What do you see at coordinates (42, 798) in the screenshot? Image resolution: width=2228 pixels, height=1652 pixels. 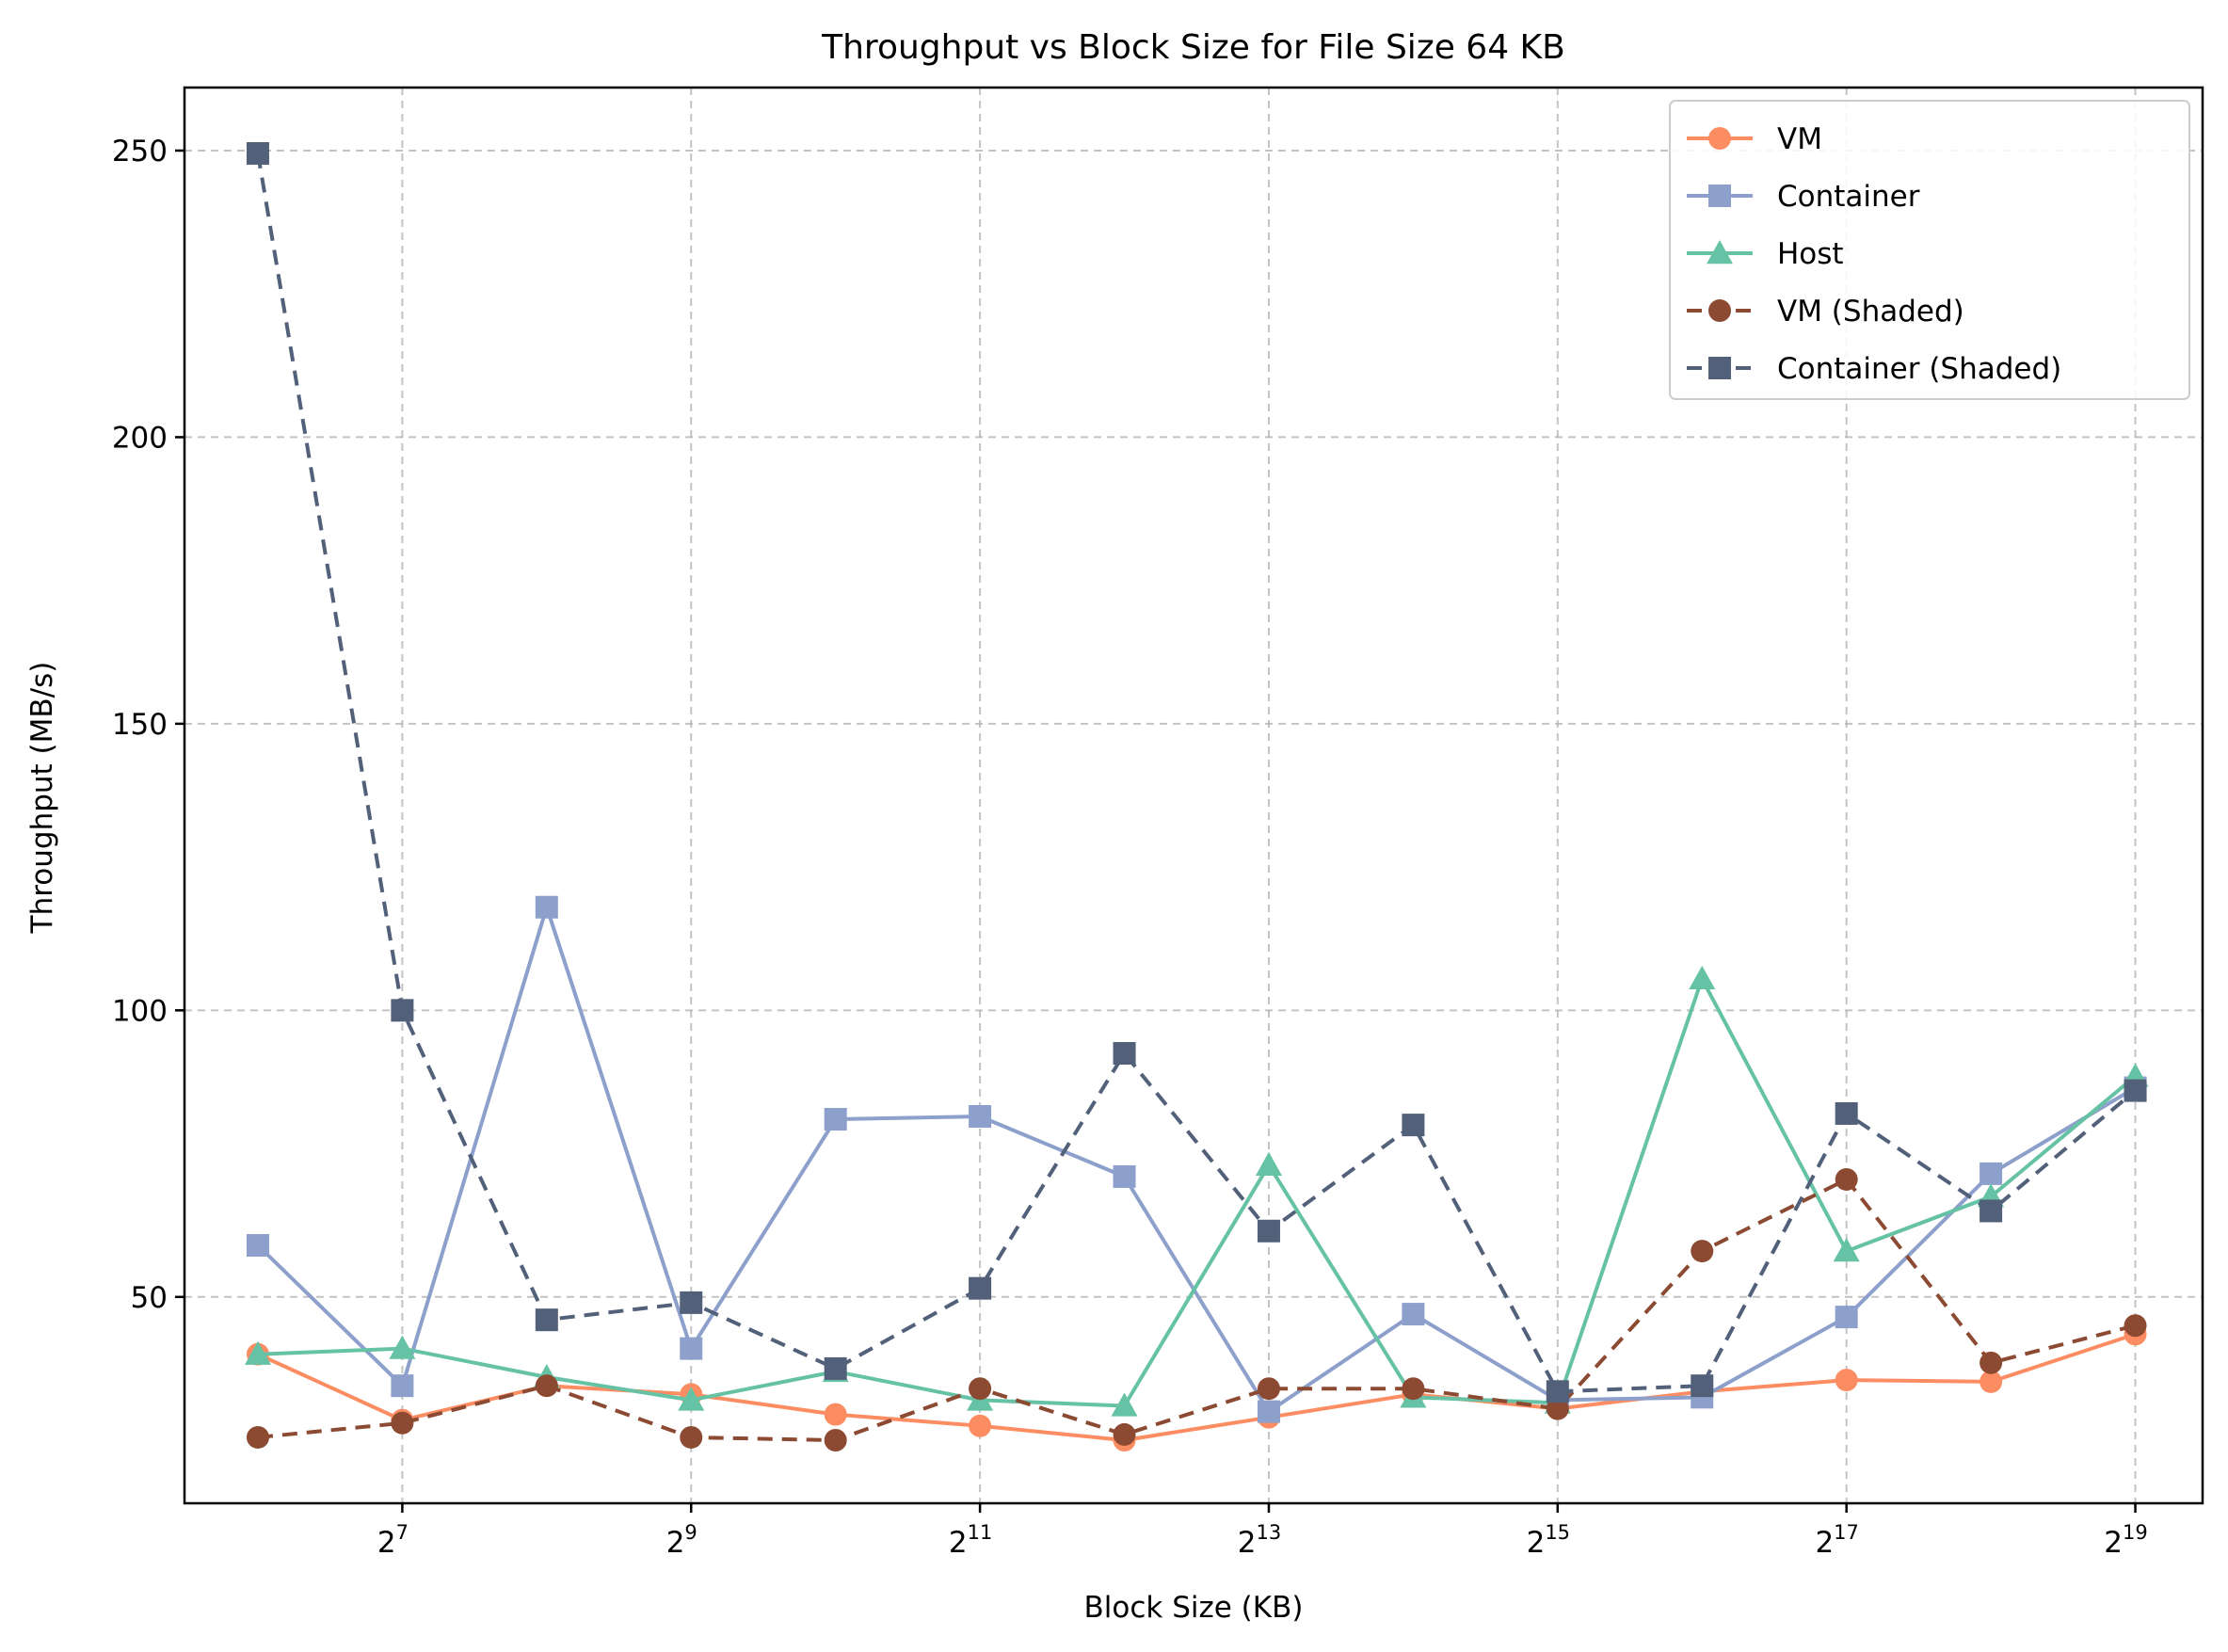 I see `y-axis-label: Throughput (MB/s)` at bounding box center [42, 798].